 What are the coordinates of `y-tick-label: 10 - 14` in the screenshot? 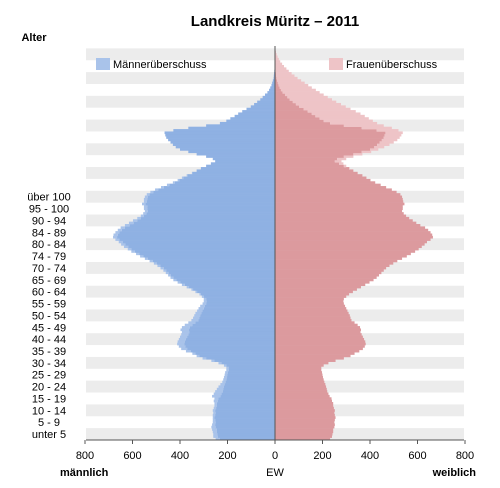 It's located at (49, 411).